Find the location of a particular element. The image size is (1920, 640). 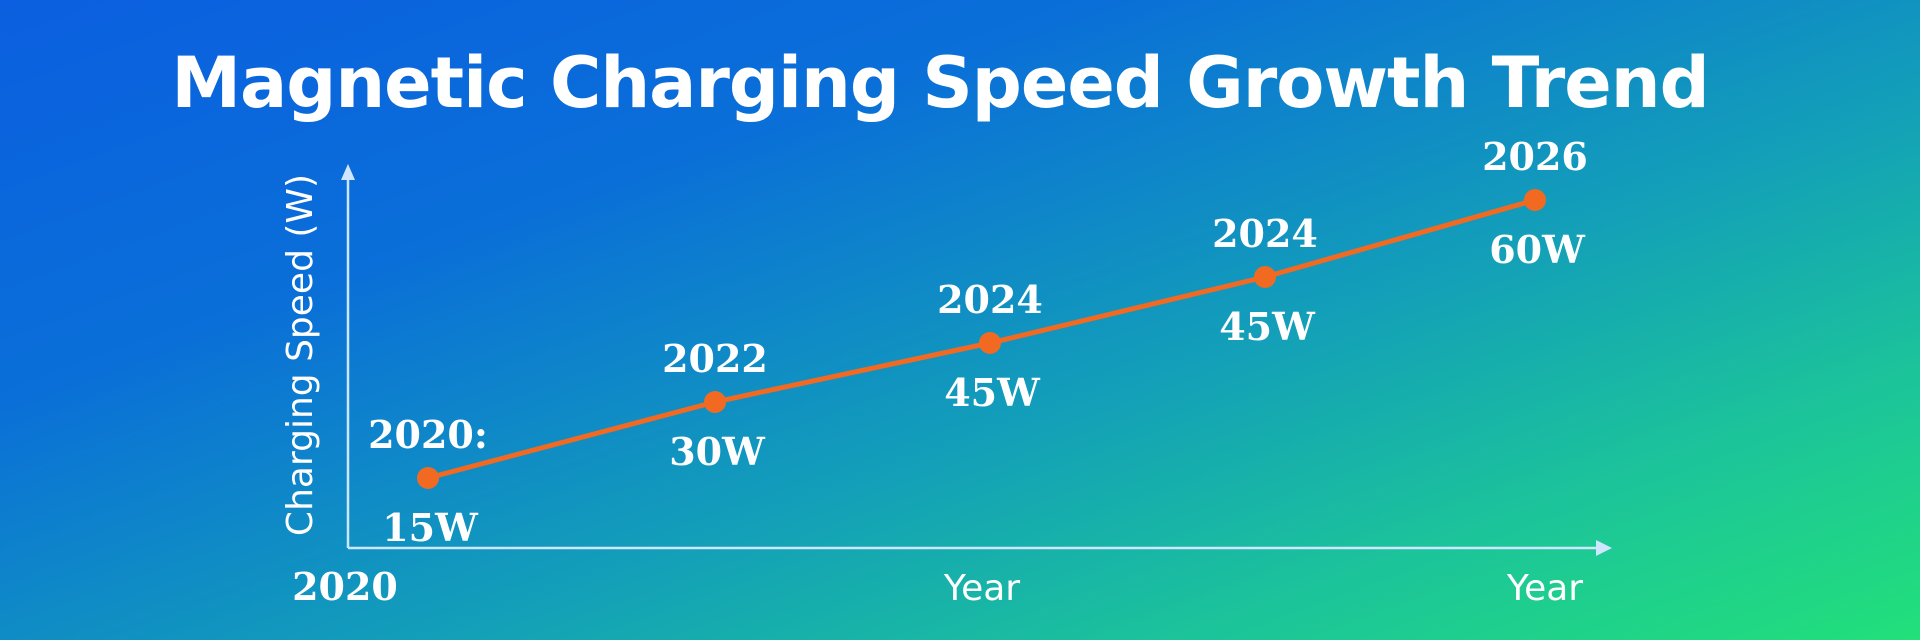

point-year-label: 2020: is located at coordinates (428, 434).